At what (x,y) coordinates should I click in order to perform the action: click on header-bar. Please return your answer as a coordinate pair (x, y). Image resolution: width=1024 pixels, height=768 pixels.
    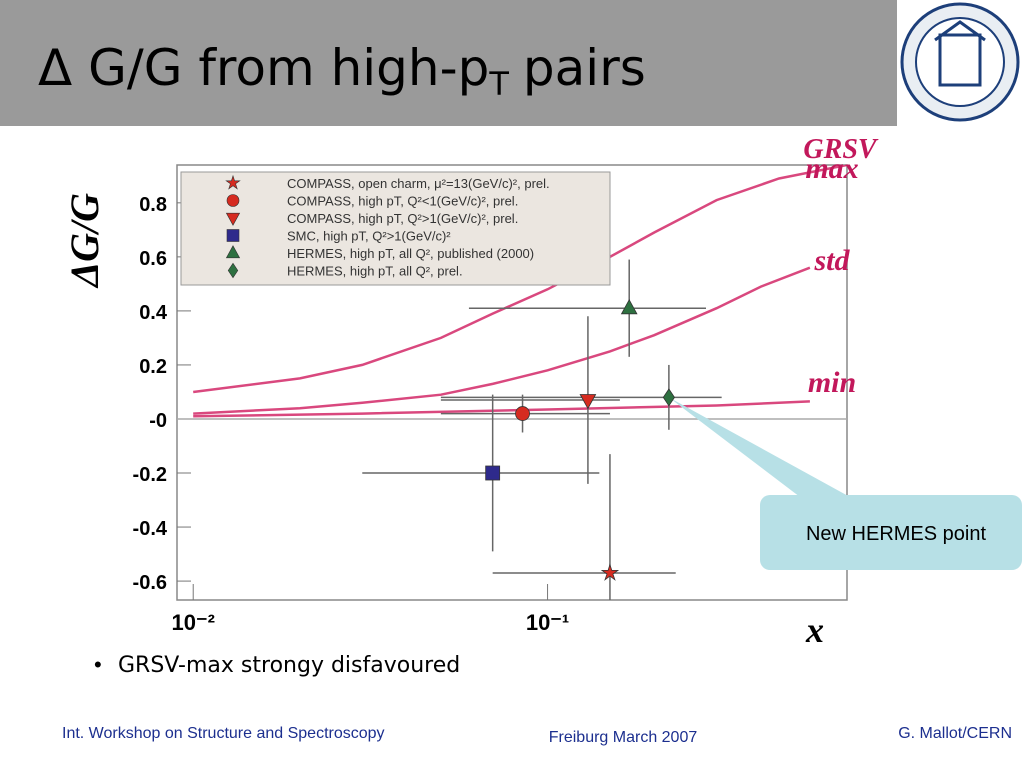
    Looking at the image, I should click on (448, 63).